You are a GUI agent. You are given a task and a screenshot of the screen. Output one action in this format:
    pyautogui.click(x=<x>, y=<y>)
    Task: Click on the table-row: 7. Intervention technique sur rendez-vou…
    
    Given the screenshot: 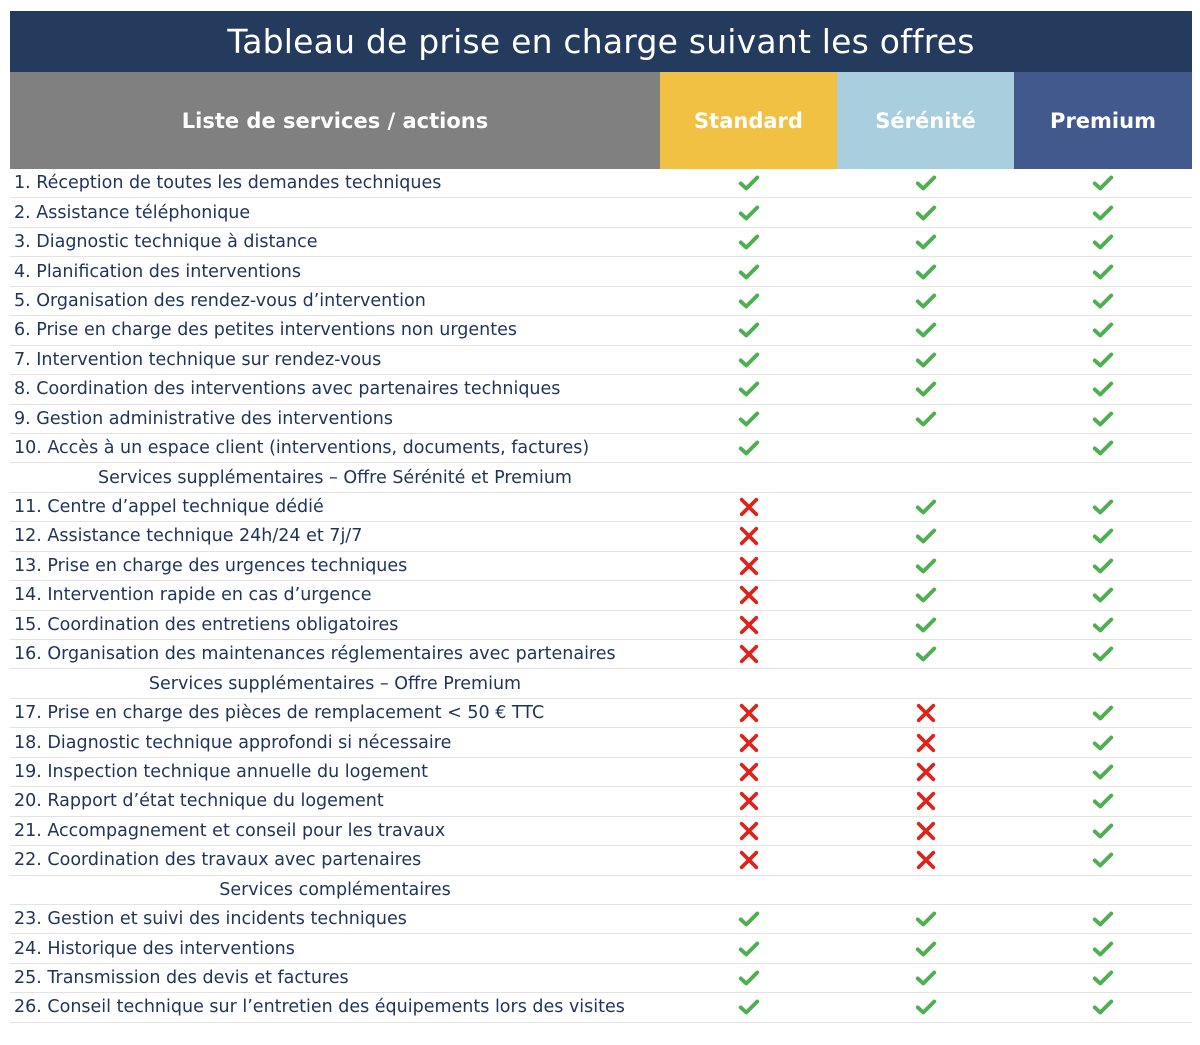 What is the action you would take?
    pyautogui.click(x=601, y=361)
    